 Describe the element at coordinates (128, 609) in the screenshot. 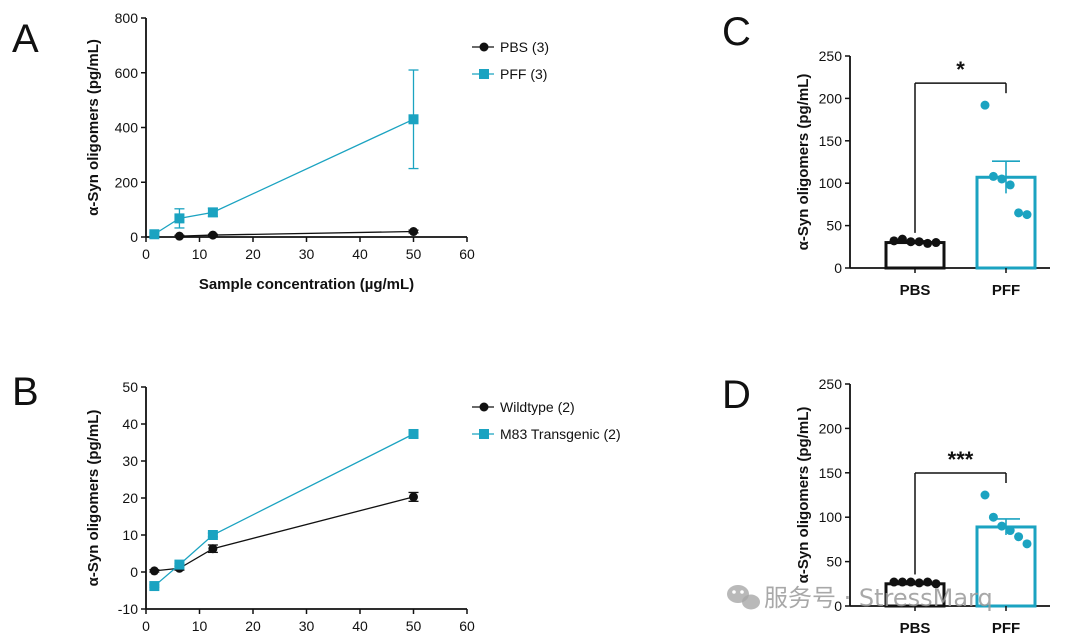

I see `y-tick-label: -10` at that location.